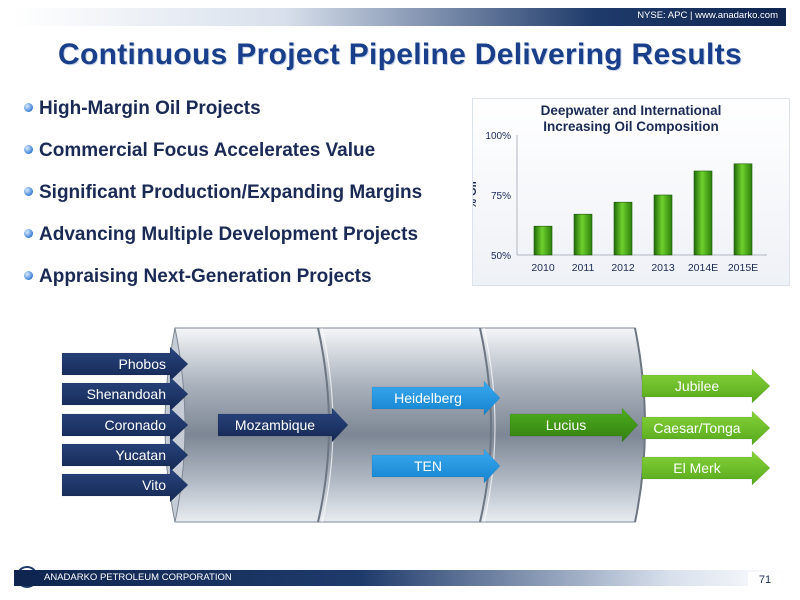 The width and height of the screenshot is (800, 600). What do you see at coordinates (154, 485) in the screenshot?
I see `input-arrow-label: Vito` at bounding box center [154, 485].